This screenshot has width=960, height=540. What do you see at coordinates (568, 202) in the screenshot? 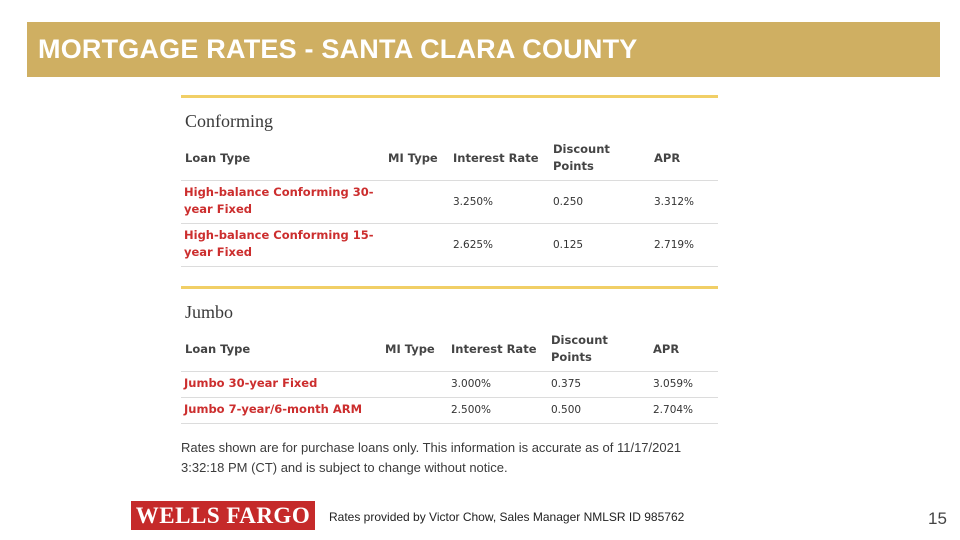
I see `discount-points-cell: 0.250` at bounding box center [568, 202].